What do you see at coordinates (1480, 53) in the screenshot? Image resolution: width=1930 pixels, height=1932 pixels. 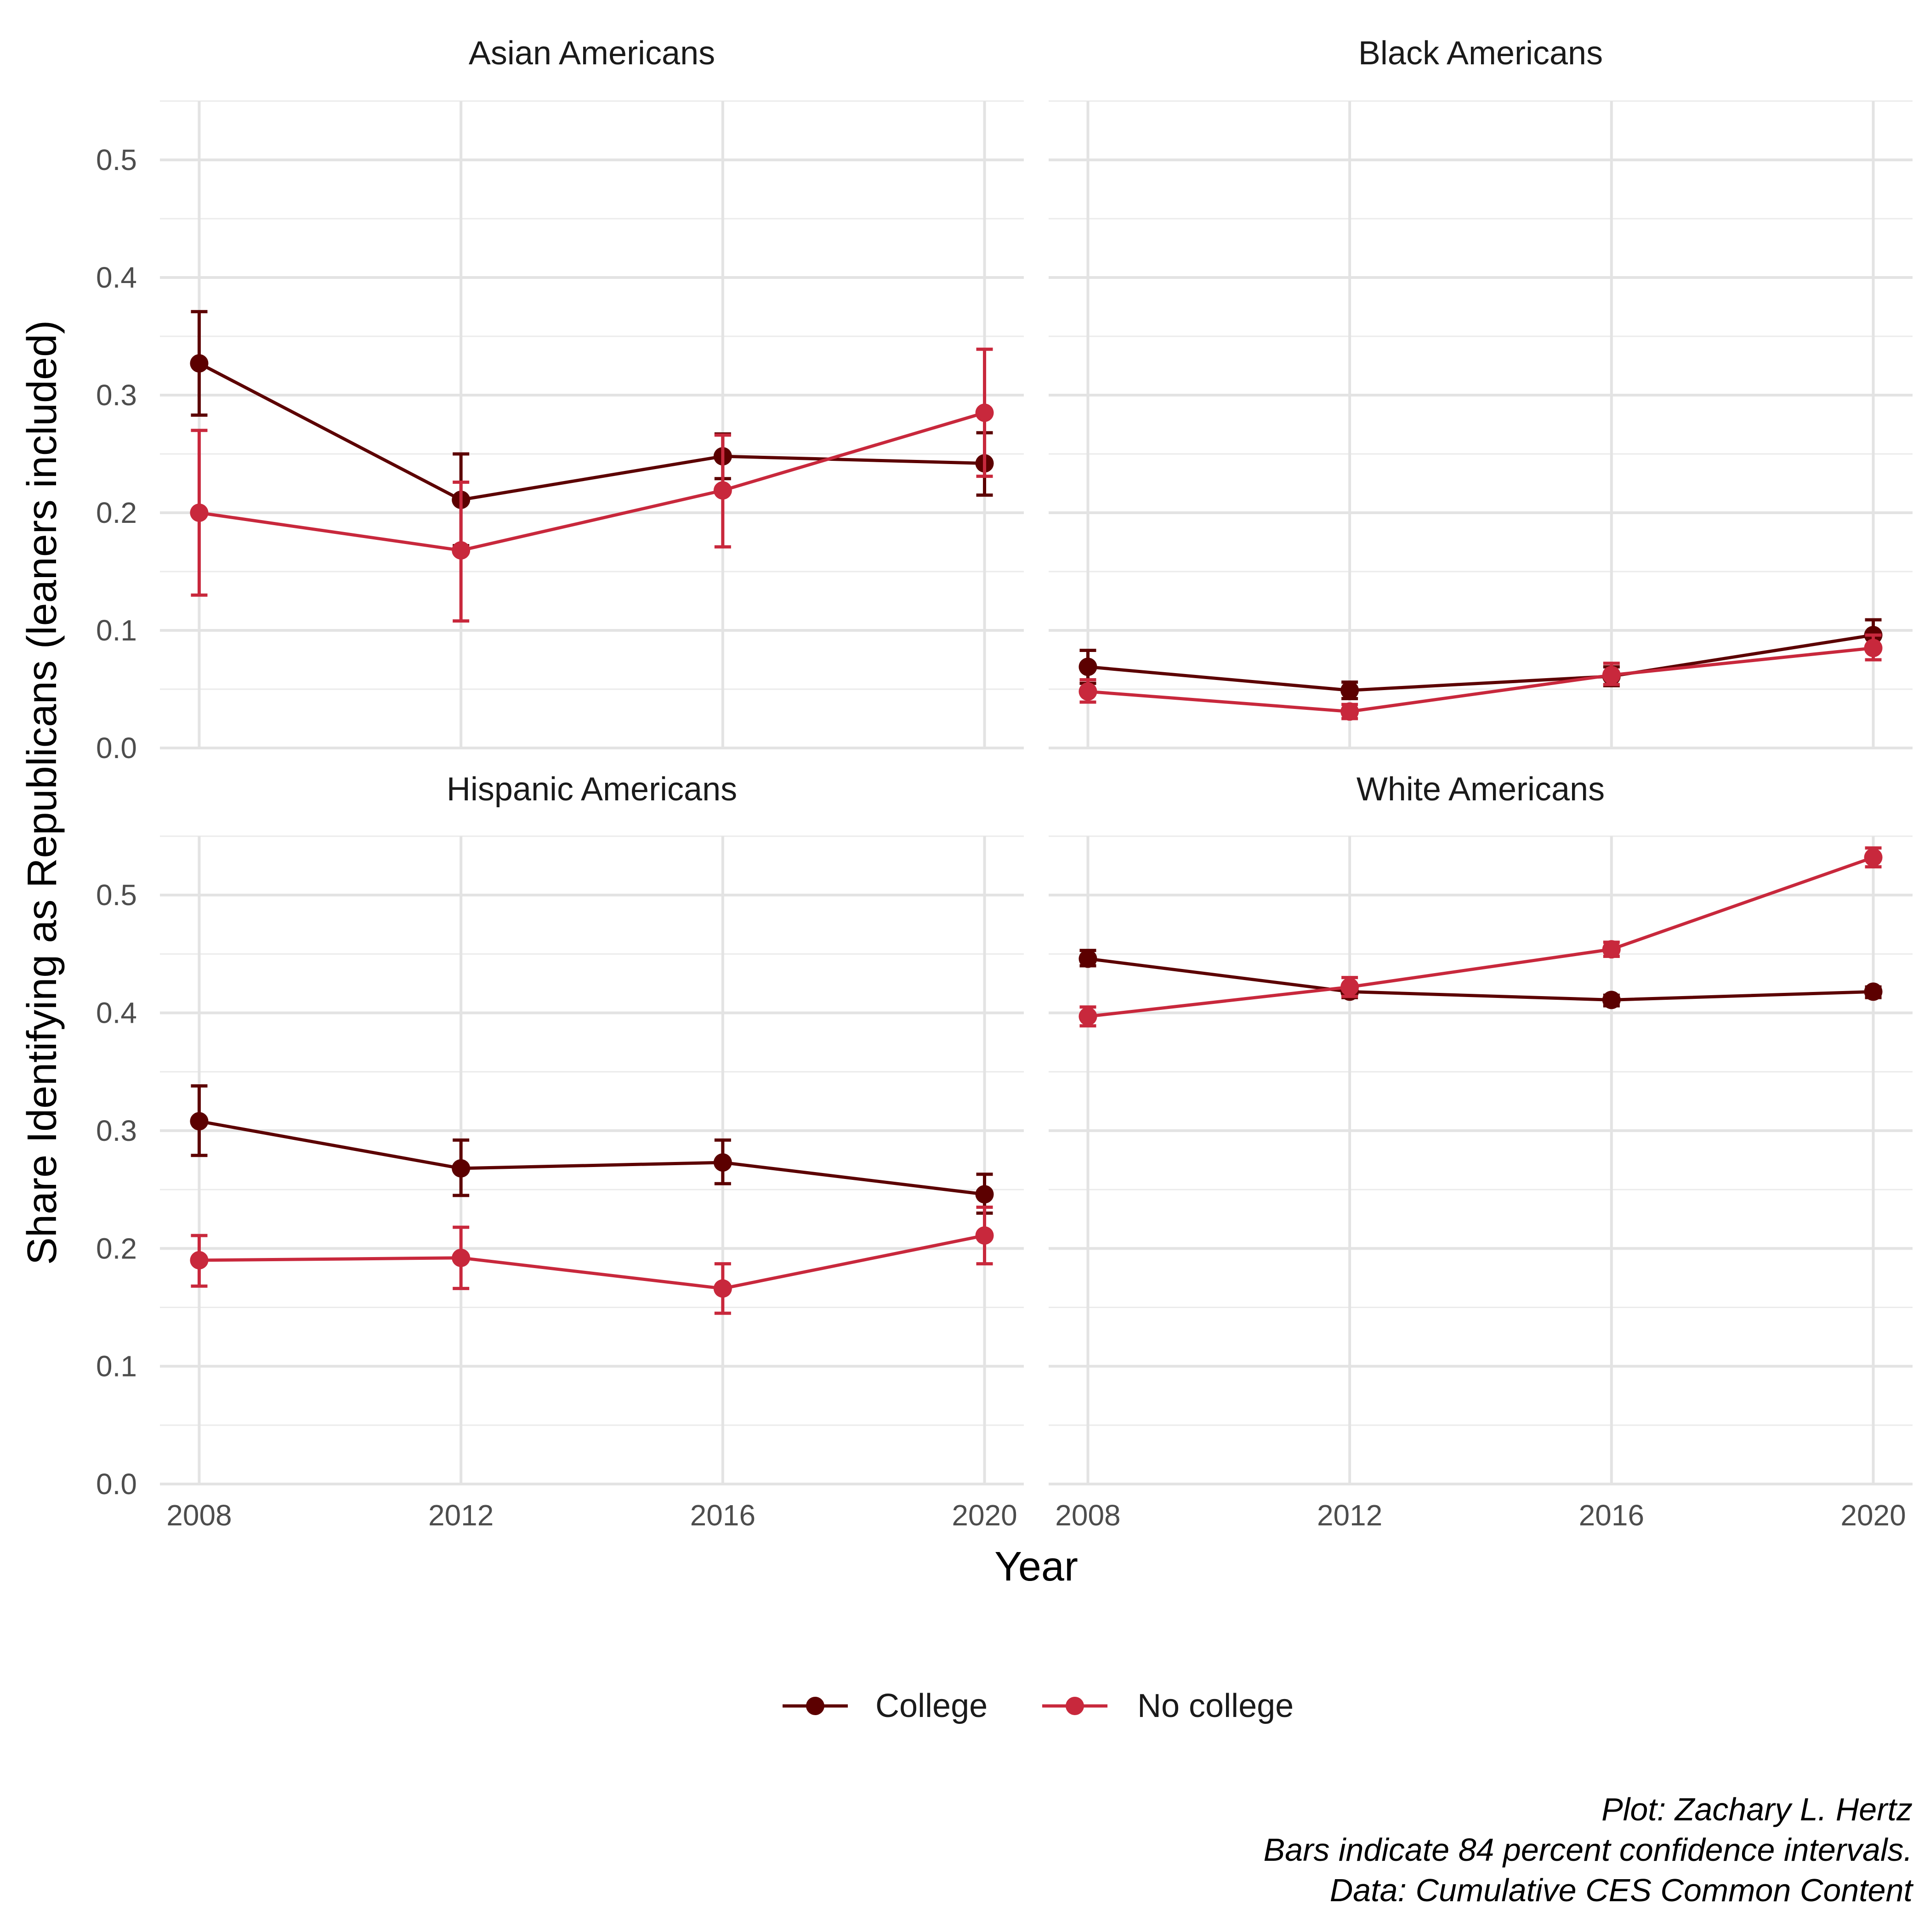 I see `panel-title: Black Americans` at bounding box center [1480, 53].